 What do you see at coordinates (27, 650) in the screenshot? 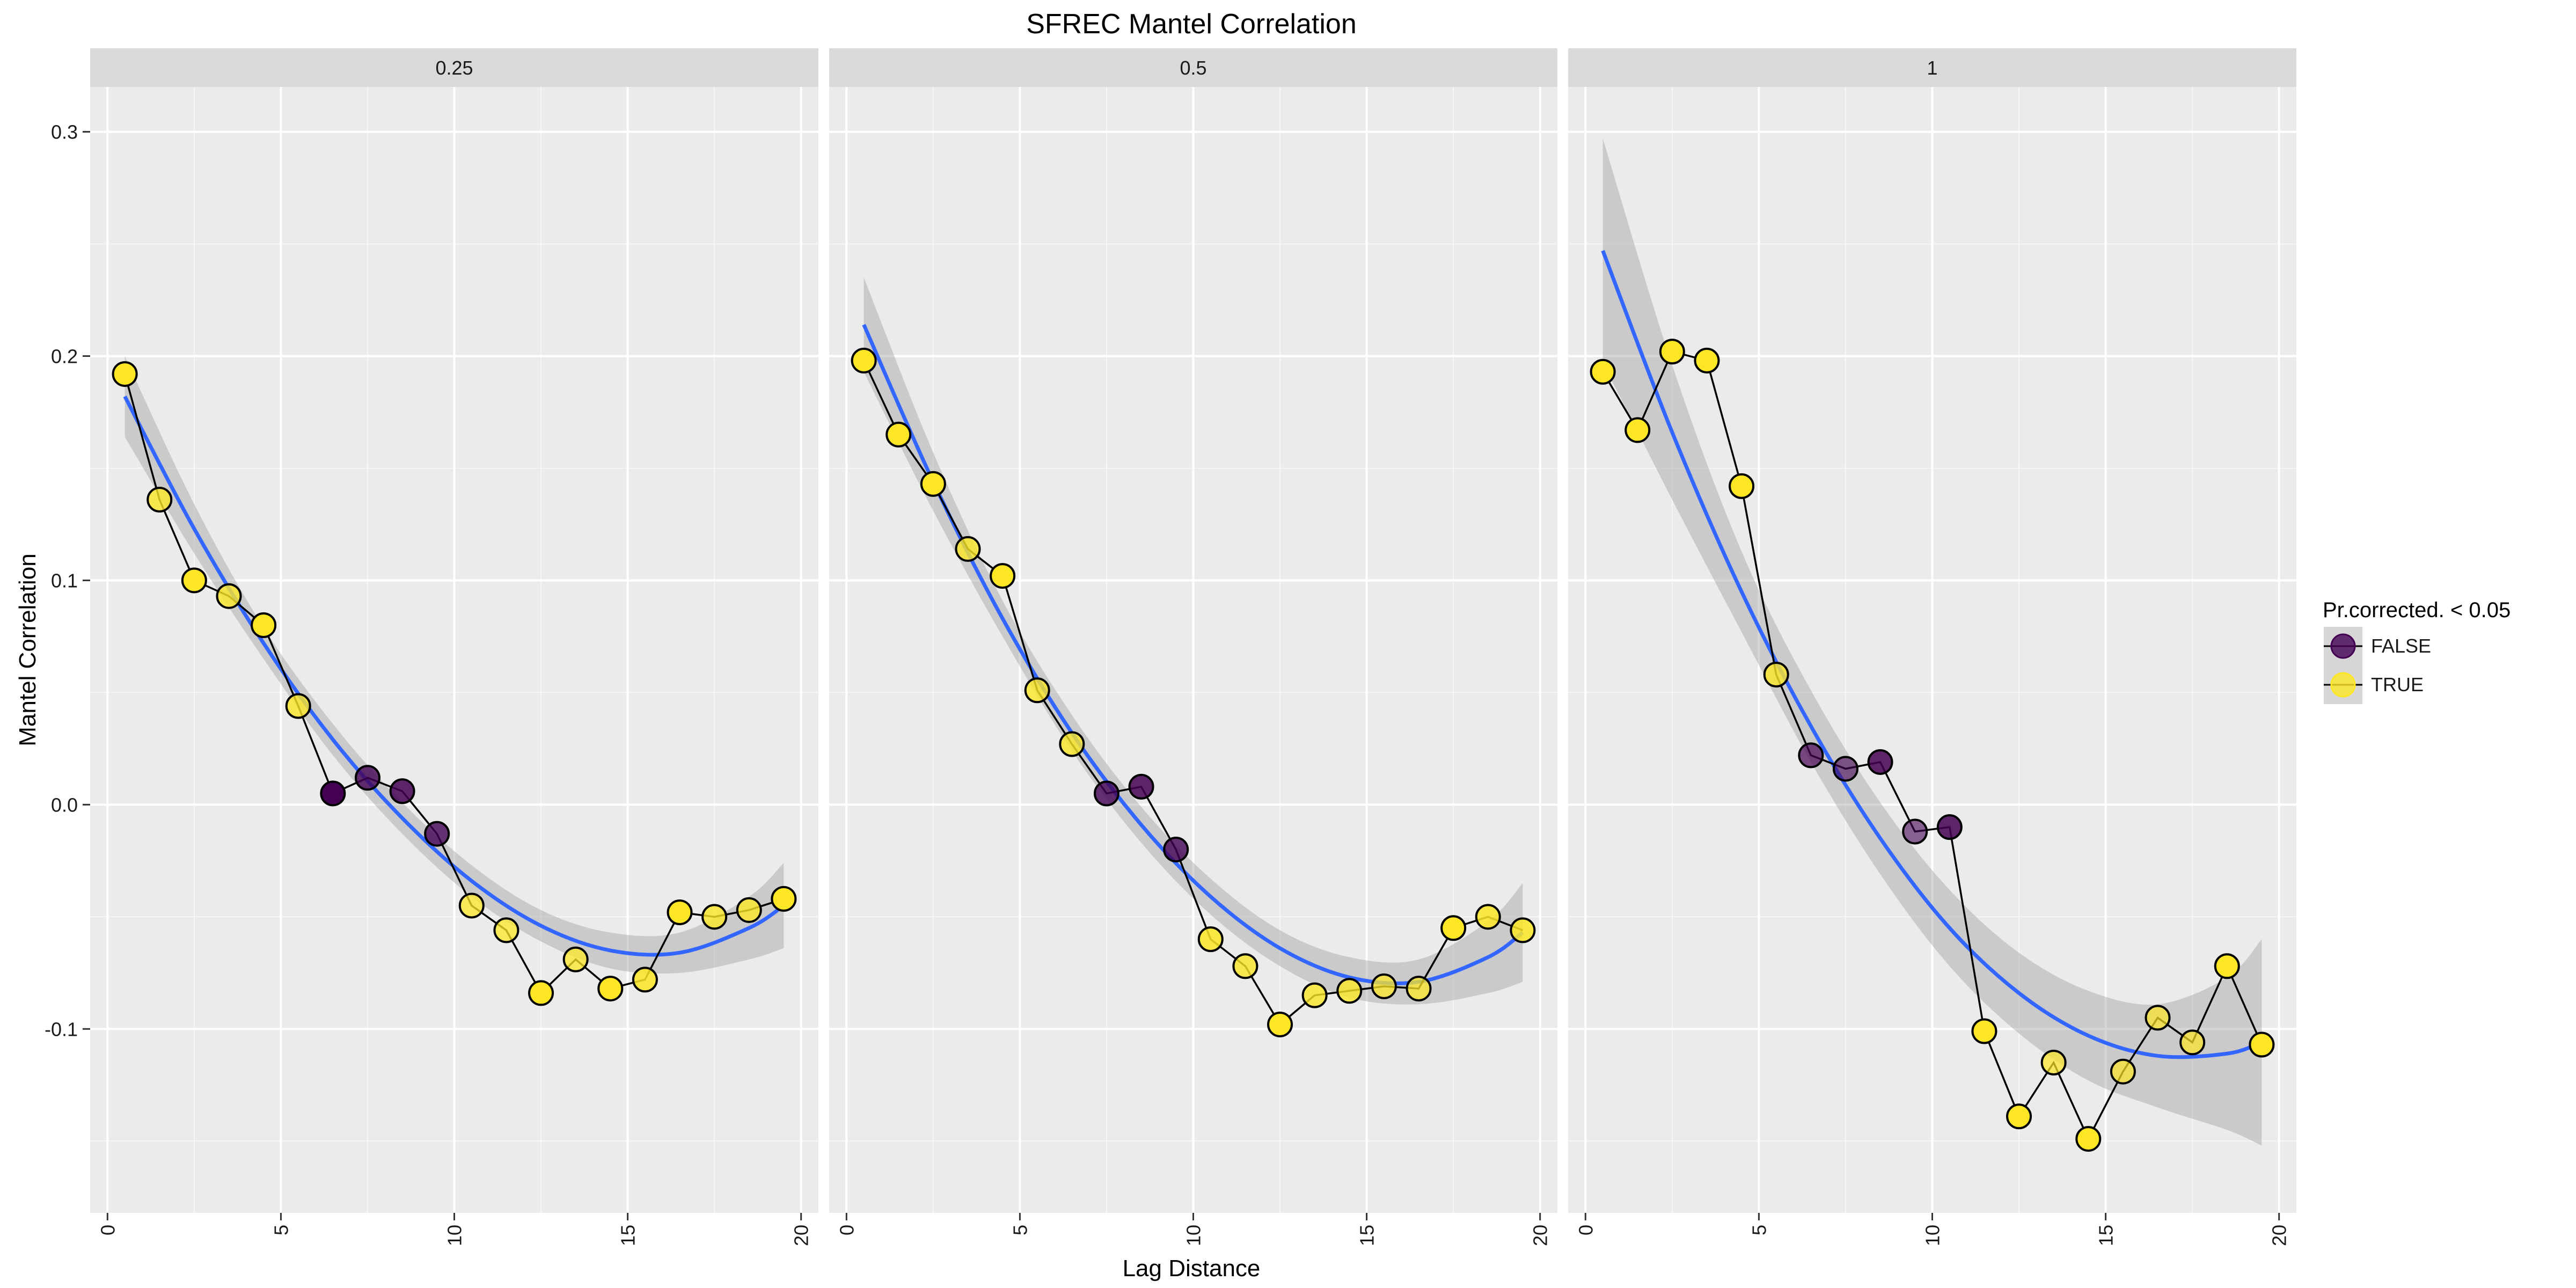
I see `y-axis-label: Mantel Correlation` at bounding box center [27, 650].